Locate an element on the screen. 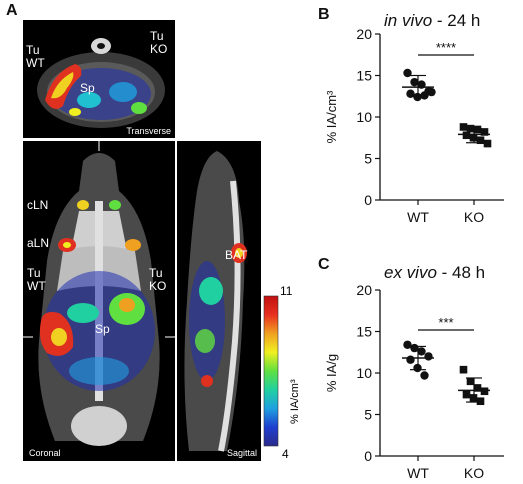 The height and width of the screenshot is (484, 523). transverse-scan-image: Tu WT Tu KO Sp Transverse is located at coordinates (99, 79).